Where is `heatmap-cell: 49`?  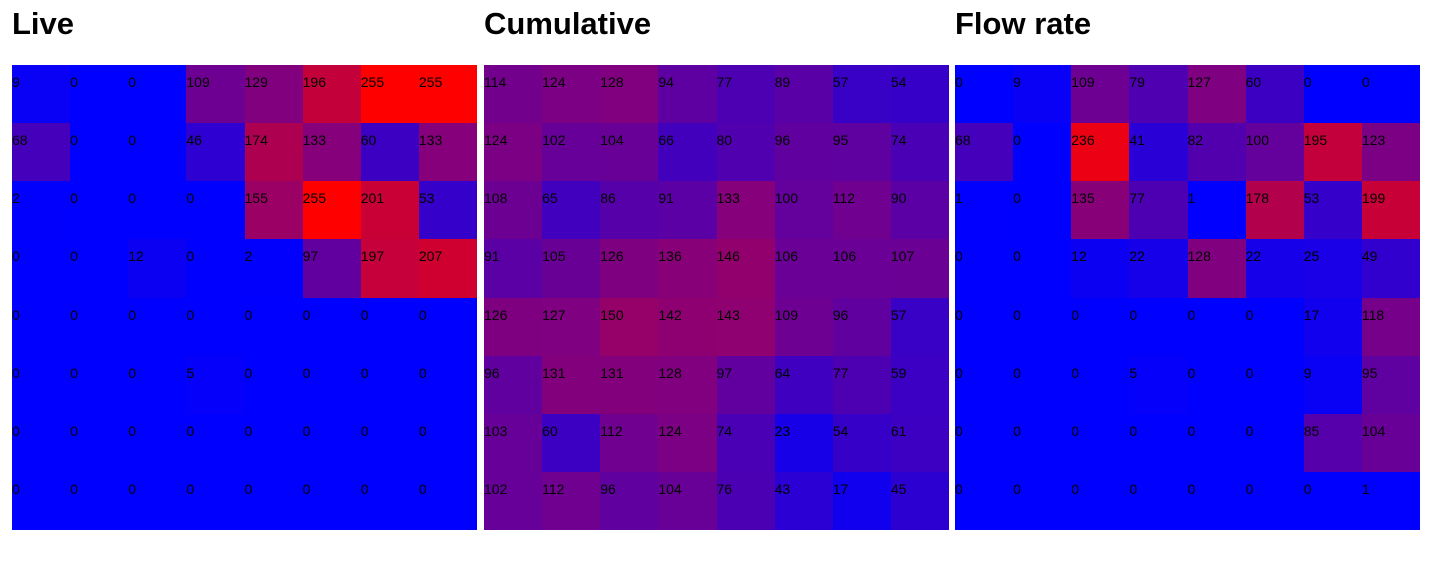
heatmap-cell: 49 is located at coordinates (1390, 268).